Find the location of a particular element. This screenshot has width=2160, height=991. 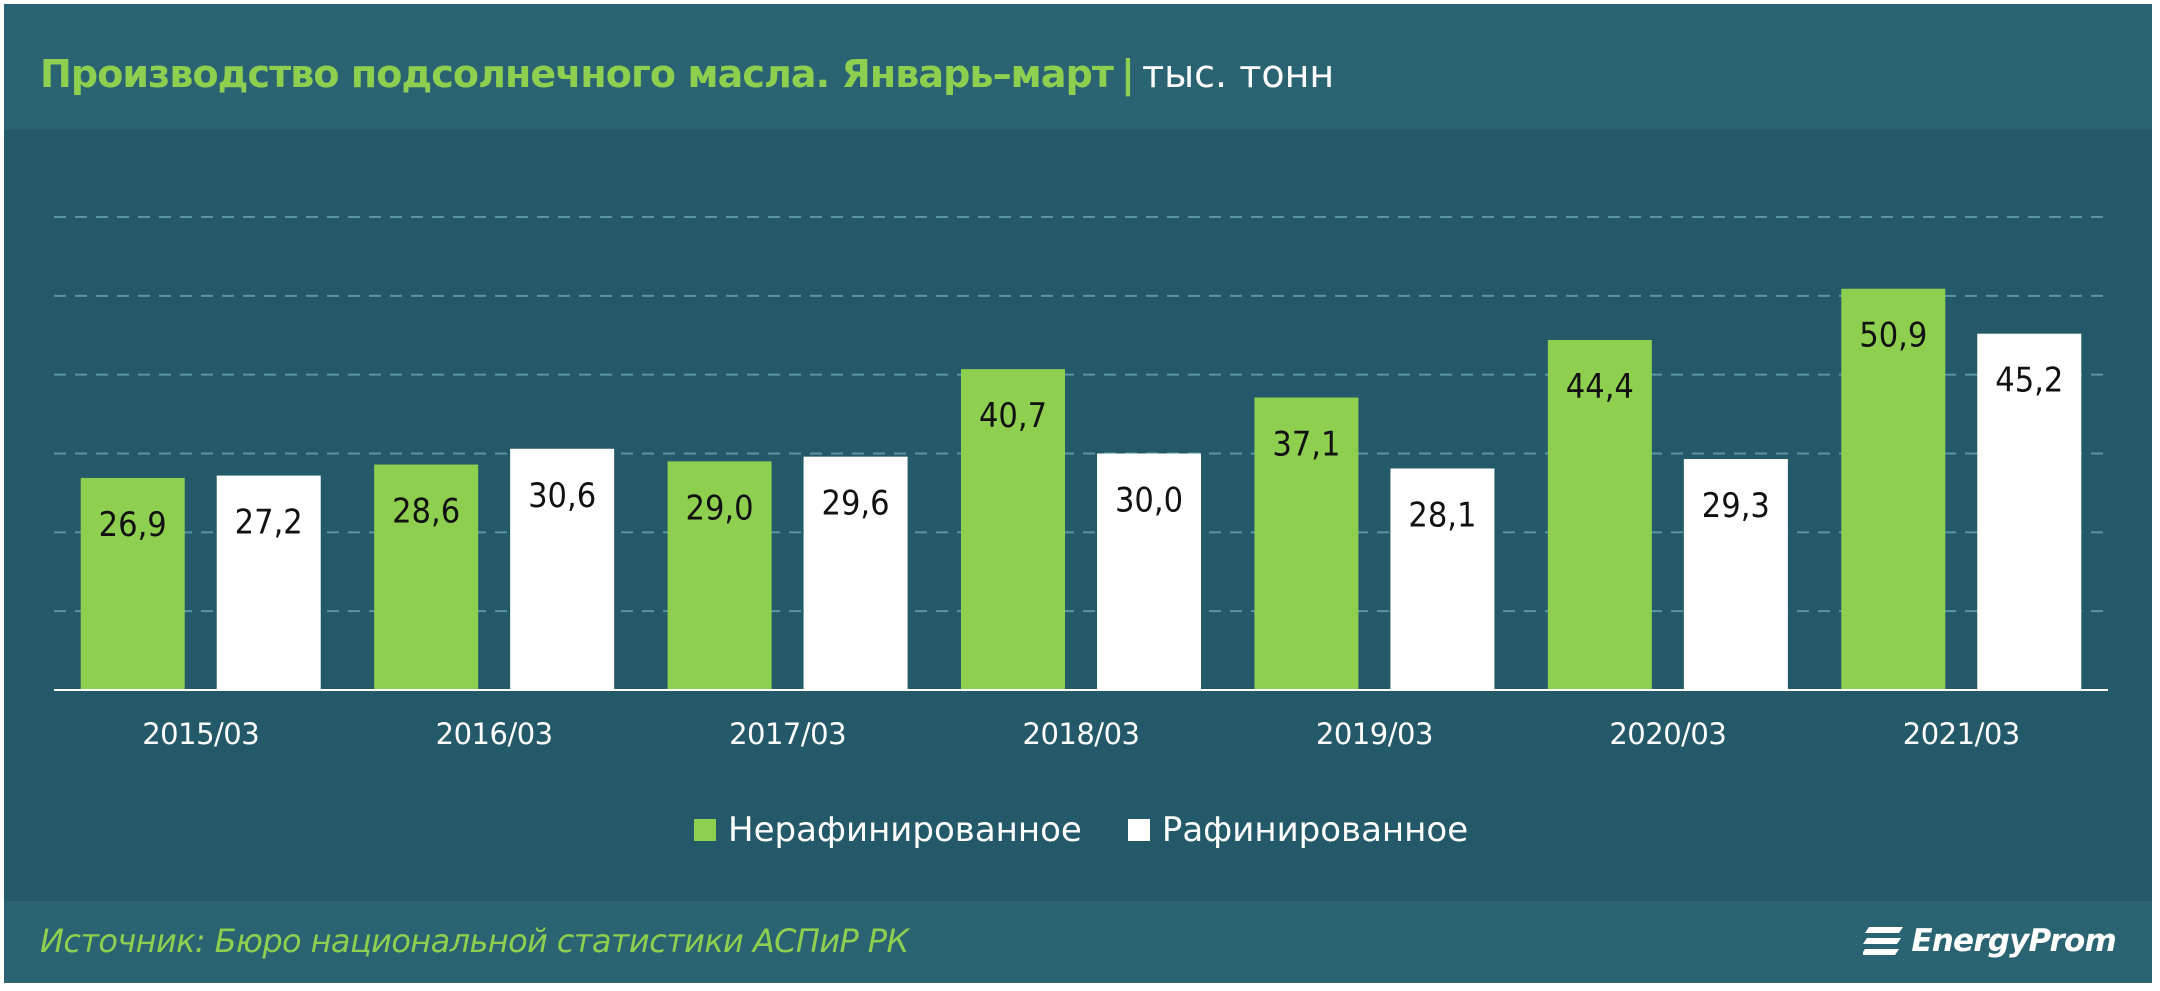

x-tick-label: 2017/03 is located at coordinates (787, 734).